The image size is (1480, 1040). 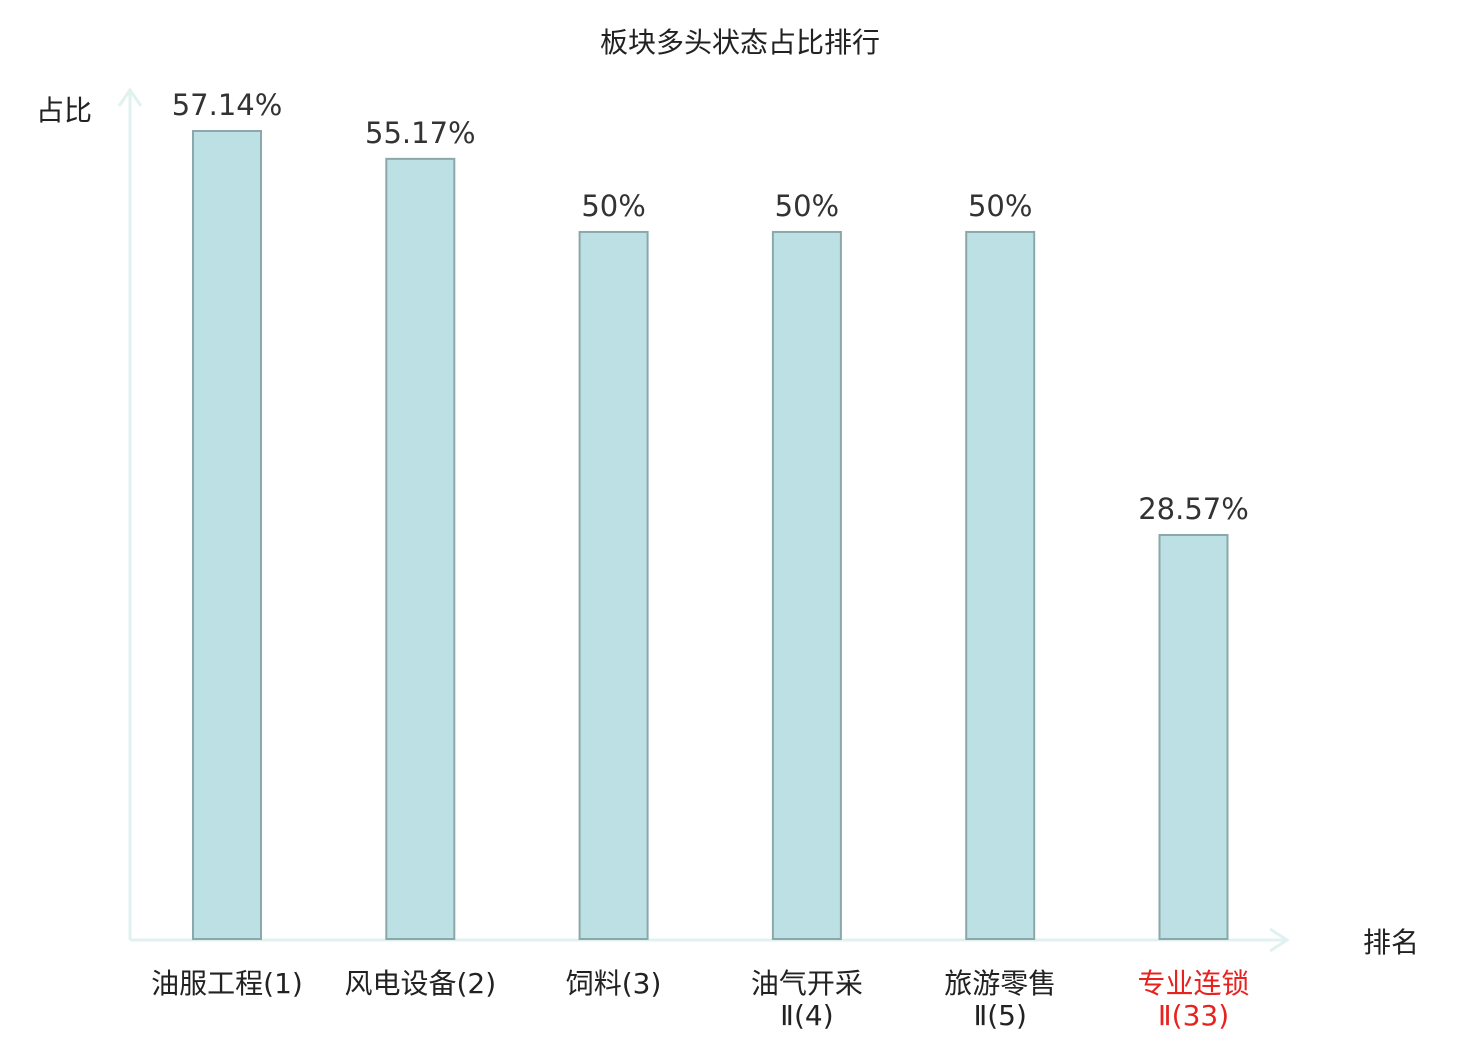 What do you see at coordinates (999, 1015) in the screenshot?
I see `category-label-line2: Ⅱ(5)` at bounding box center [999, 1015].